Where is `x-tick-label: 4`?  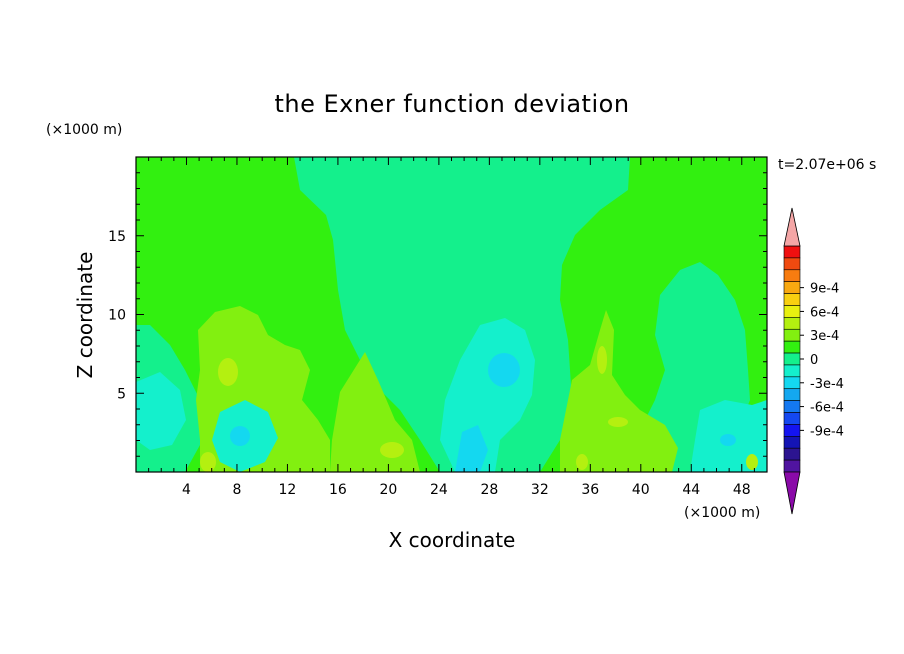 x-tick-label: 4 is located at coordinates (186, 490).